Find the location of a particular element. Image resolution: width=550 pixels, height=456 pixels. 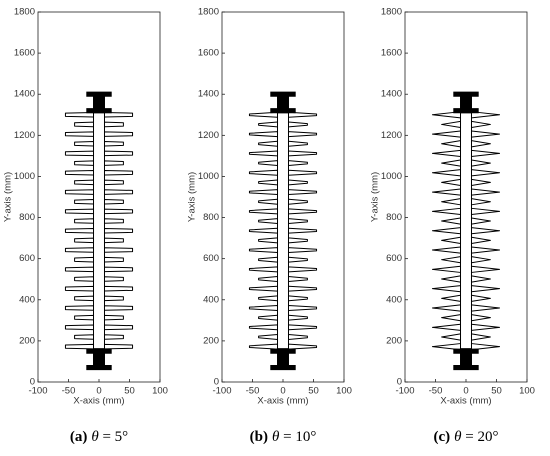

core is located at coordinates (99, 231).